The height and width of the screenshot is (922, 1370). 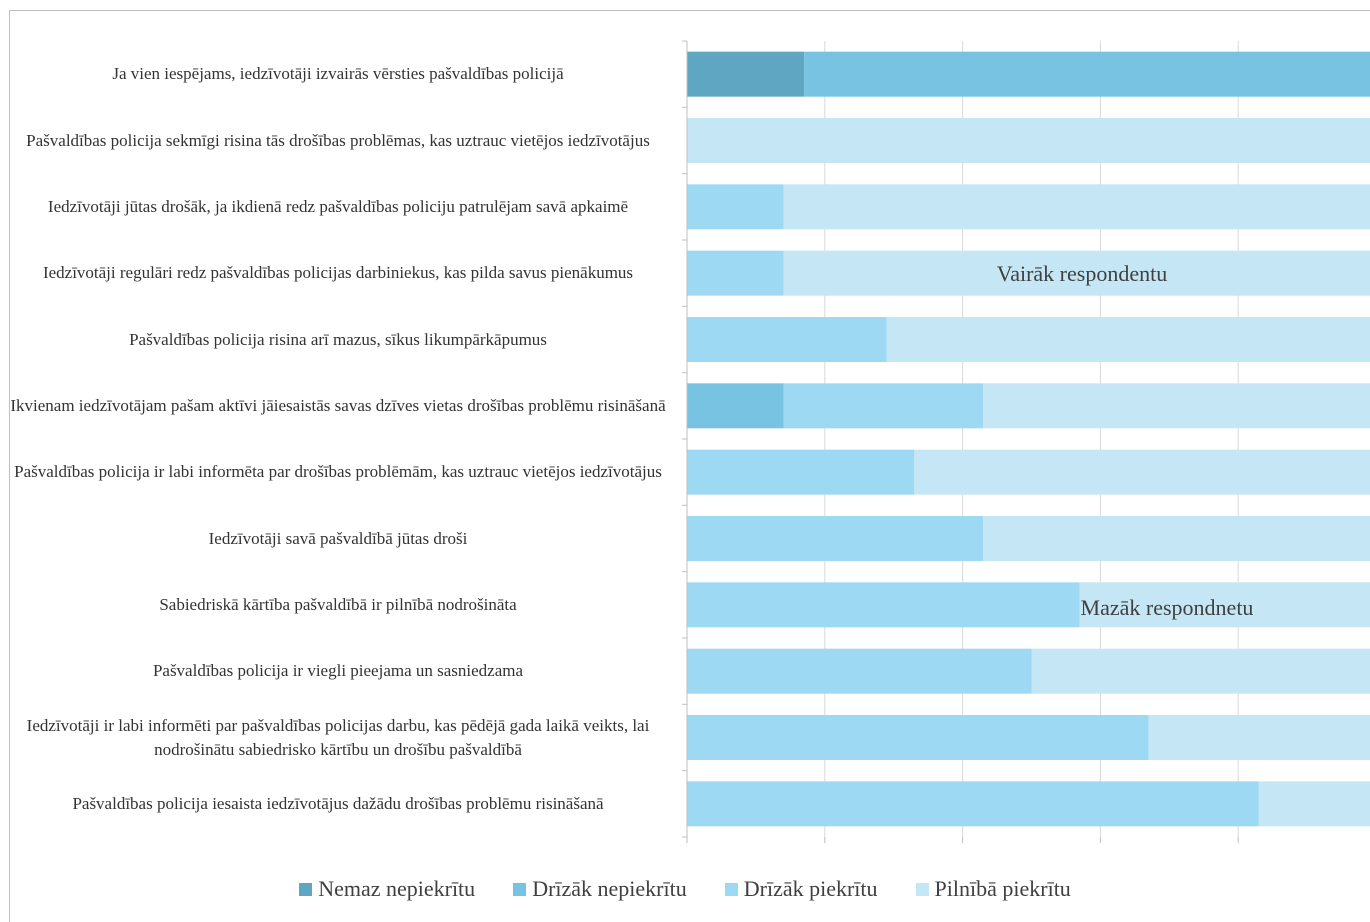 What do you see at coordinates (609, 888) in the screenshot?
I see `legend-label: Drīzāk nepiekrītu` at bounding box center [609, 888].